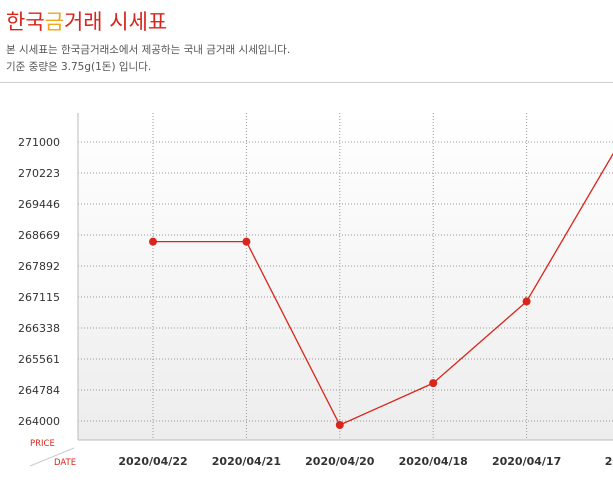 The height and width of the screenshot is (492, 613). Describe the element at coordinates (148, 50) in the screenshot. I see `description-line-1: 본 시세표는 한국금거래소에서 제공하는 국내 금거래 시세입니다.` at that location.